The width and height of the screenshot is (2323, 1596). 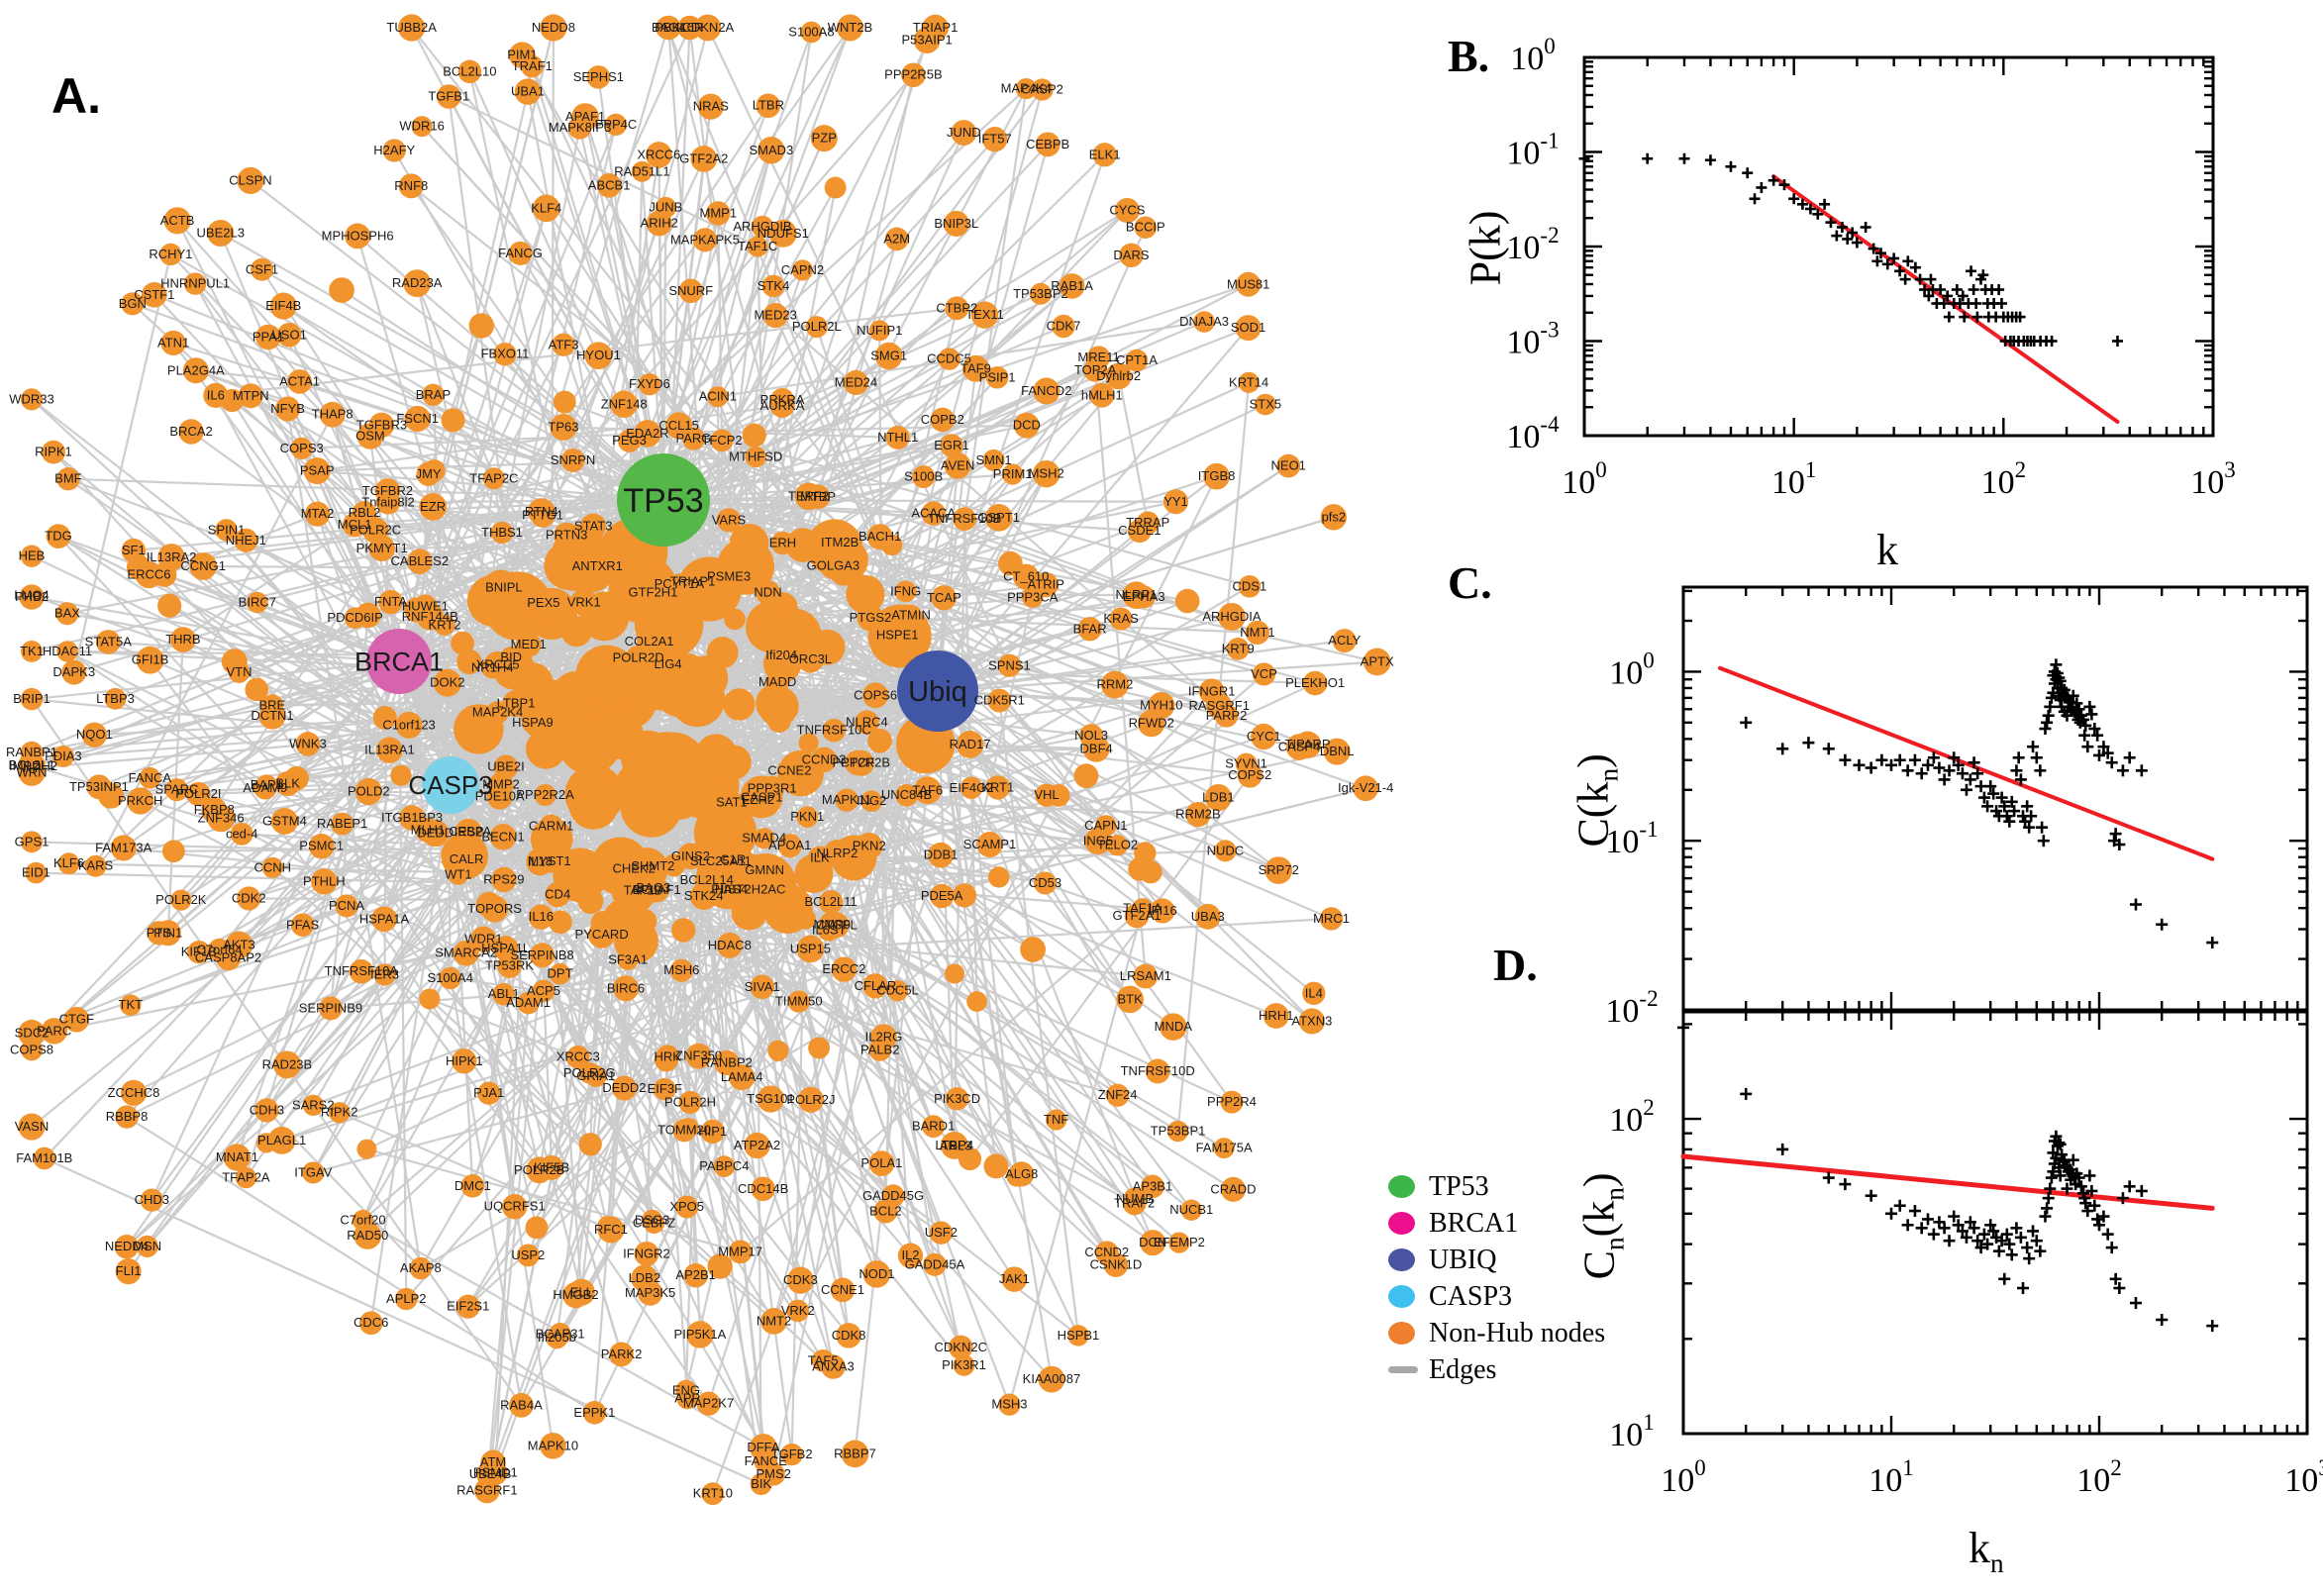 What do you see at coordinates (1632, 1431) in the screenshot?
I see `tick-label: 10¹` at bounding box center [1632, 1431].